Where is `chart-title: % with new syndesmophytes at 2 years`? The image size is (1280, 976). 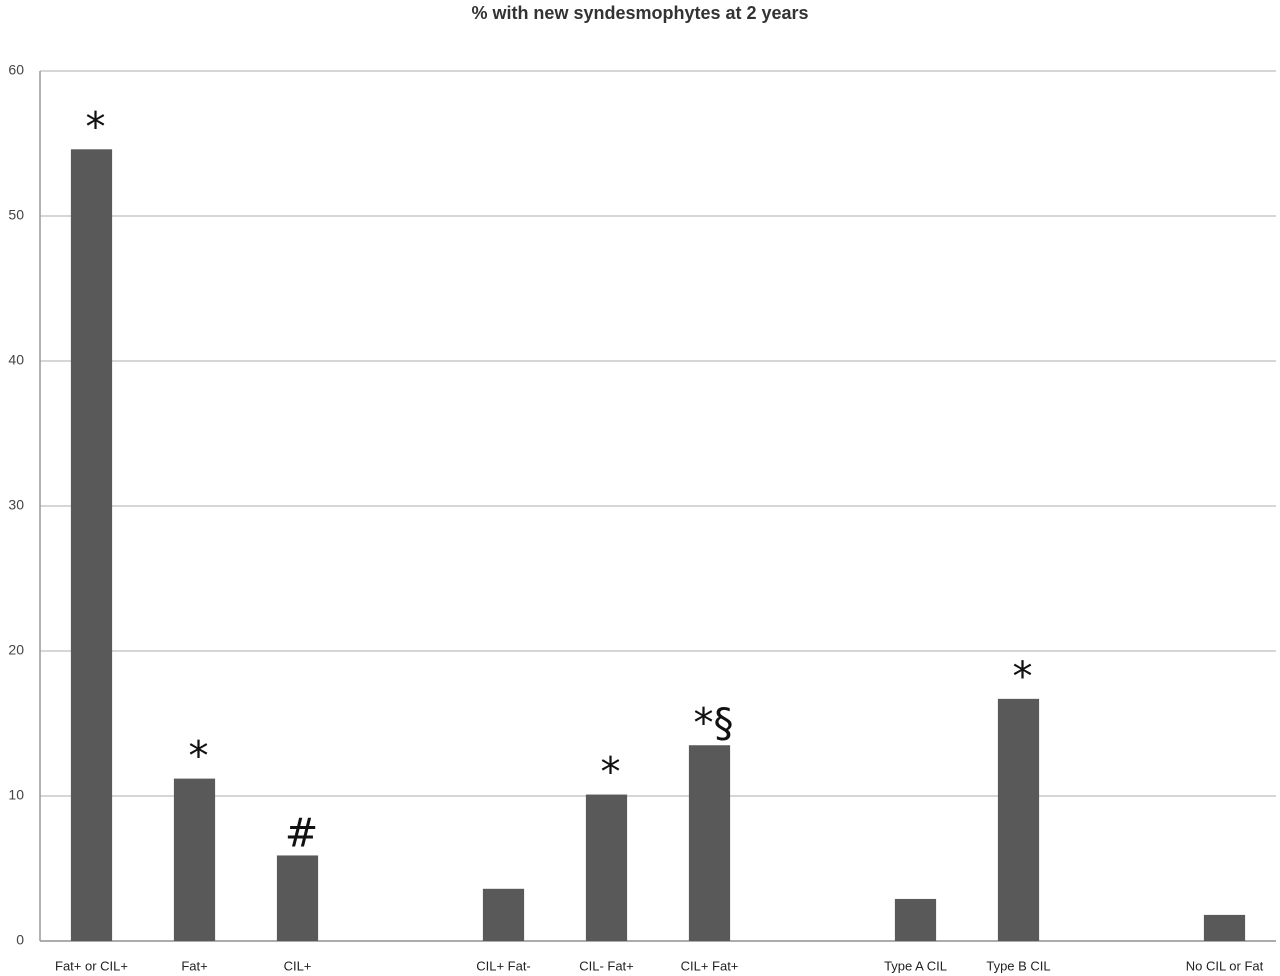 chart-title: % with new syndesmophytes at 2 years is located at coordinates (639, 13).